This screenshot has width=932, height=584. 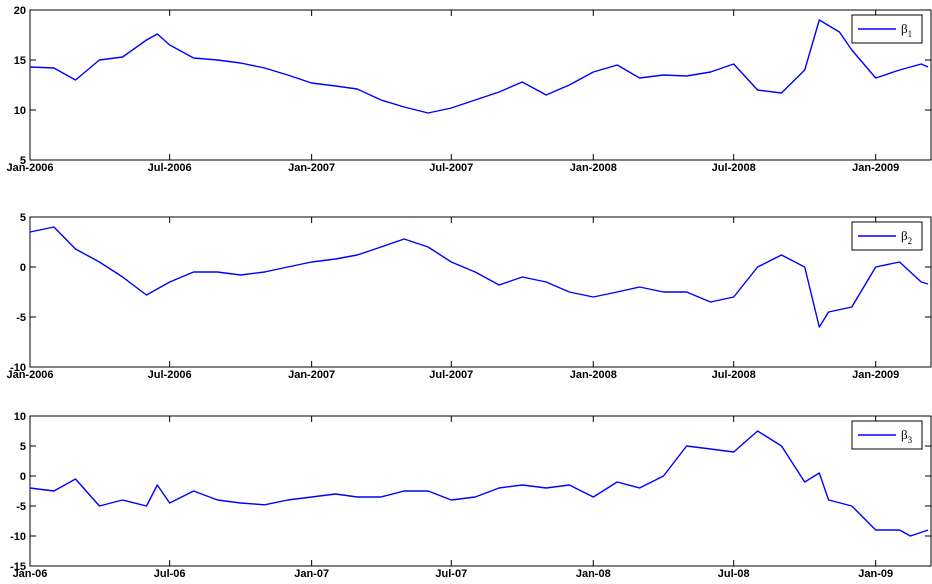 What do you see at coordinates (887, 435) in the screenshot?
I see `legend: β3` at bounding box center [887, 435].